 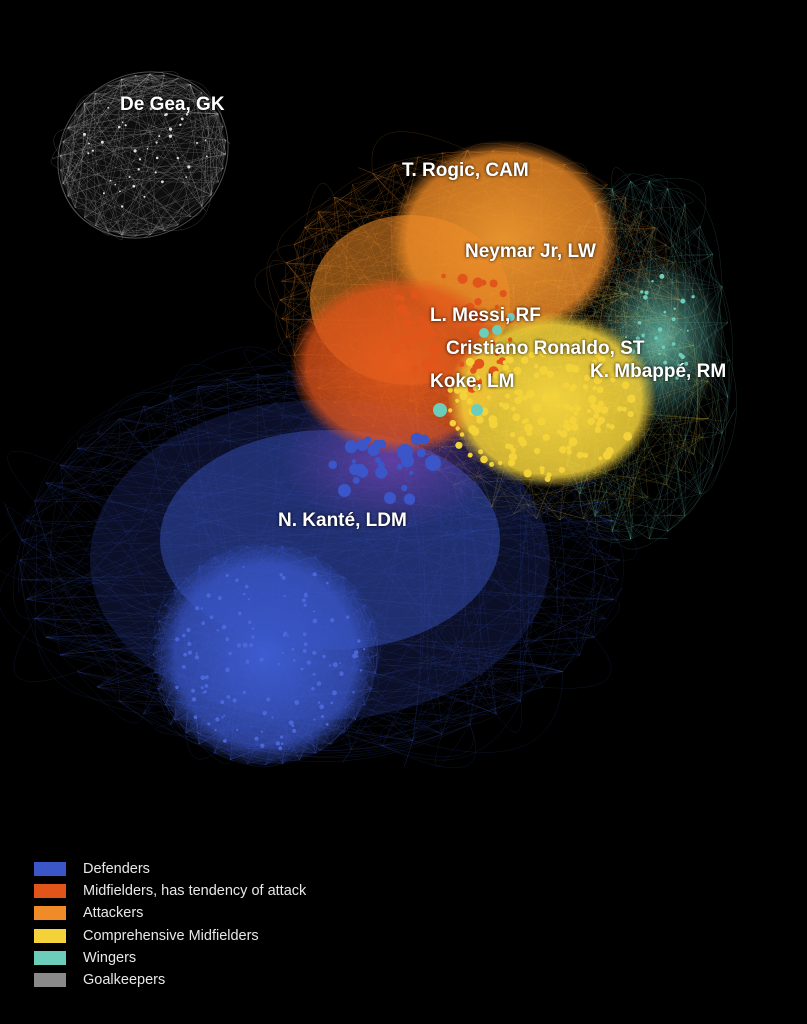 I want to click on label-koke: Koke, LM, so click(x=472, y=381).